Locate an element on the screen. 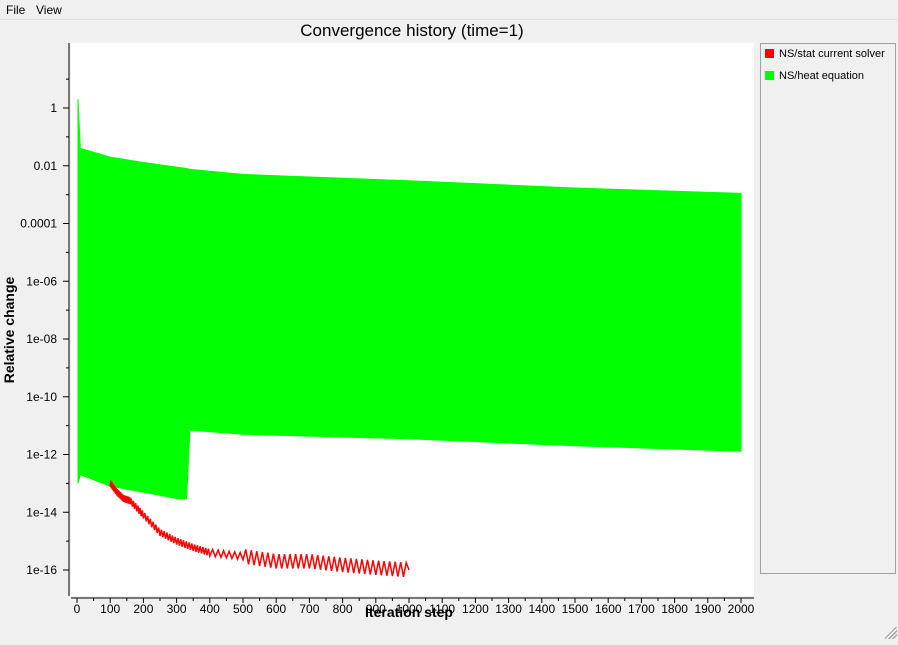 This screenshot has width=898, height=645. x-tick-label: 1200 is located at coordinates (475, 609).